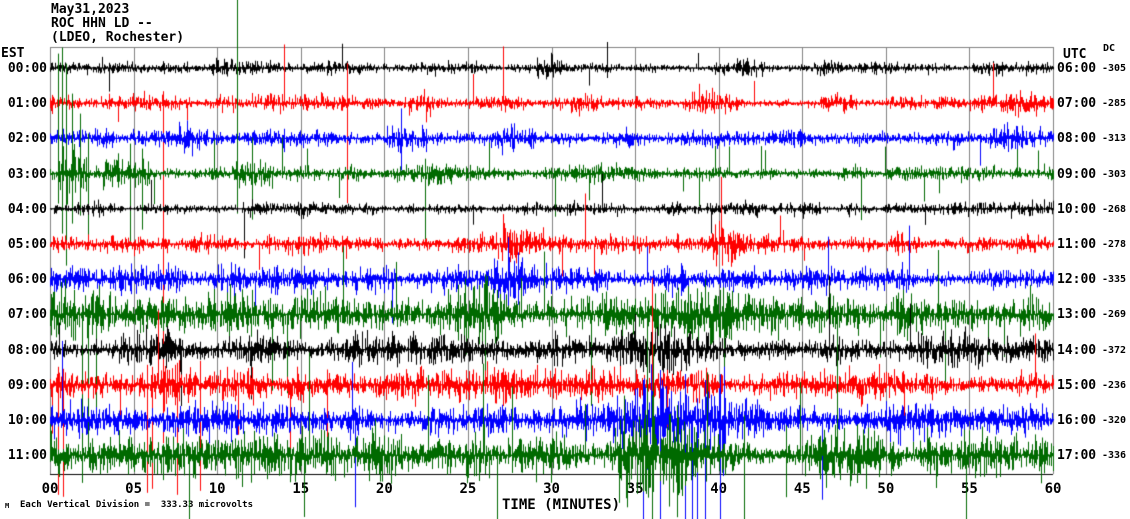 The height and width of the screenshot is (519, 1130). What do you see at coordinates (1114, 315) in the screenshot?
I see `dc-value: -269` at bounding box center [1114, 315].